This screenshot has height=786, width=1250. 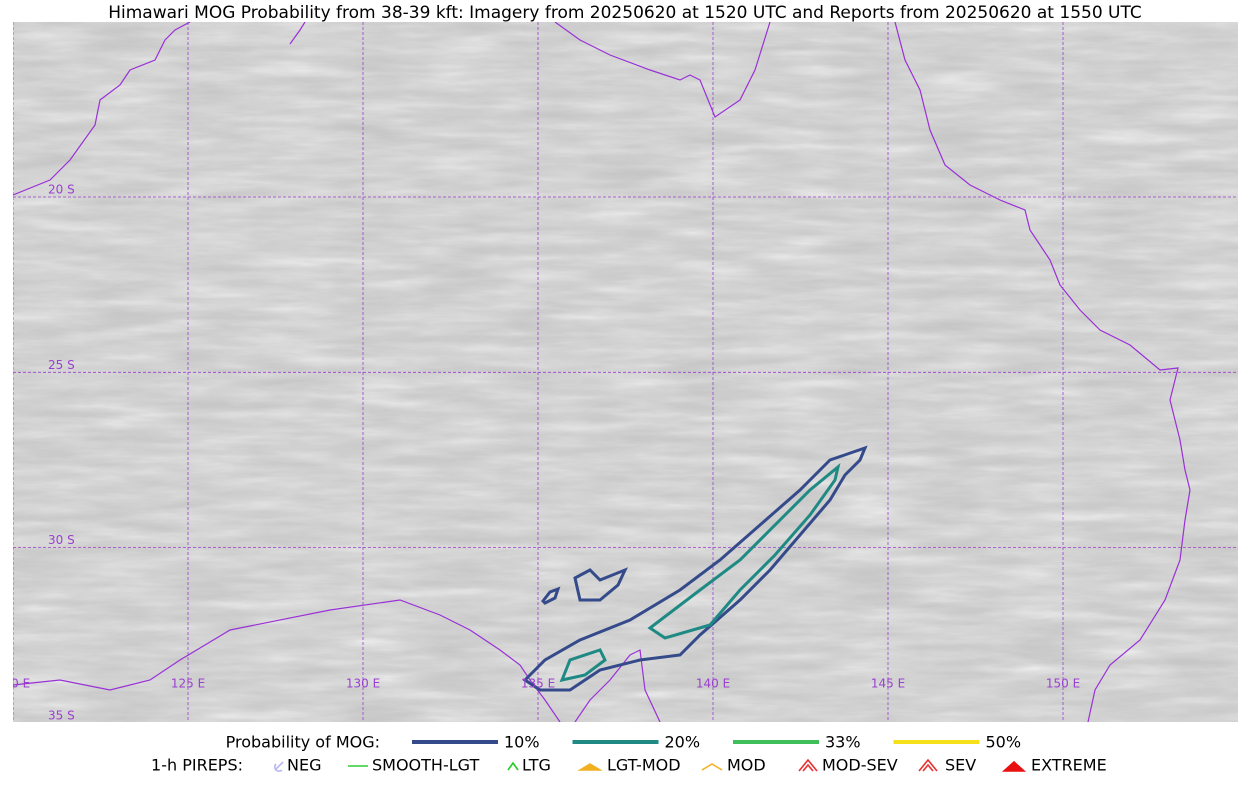 I want to click on contours, so click(x=695, y=568).